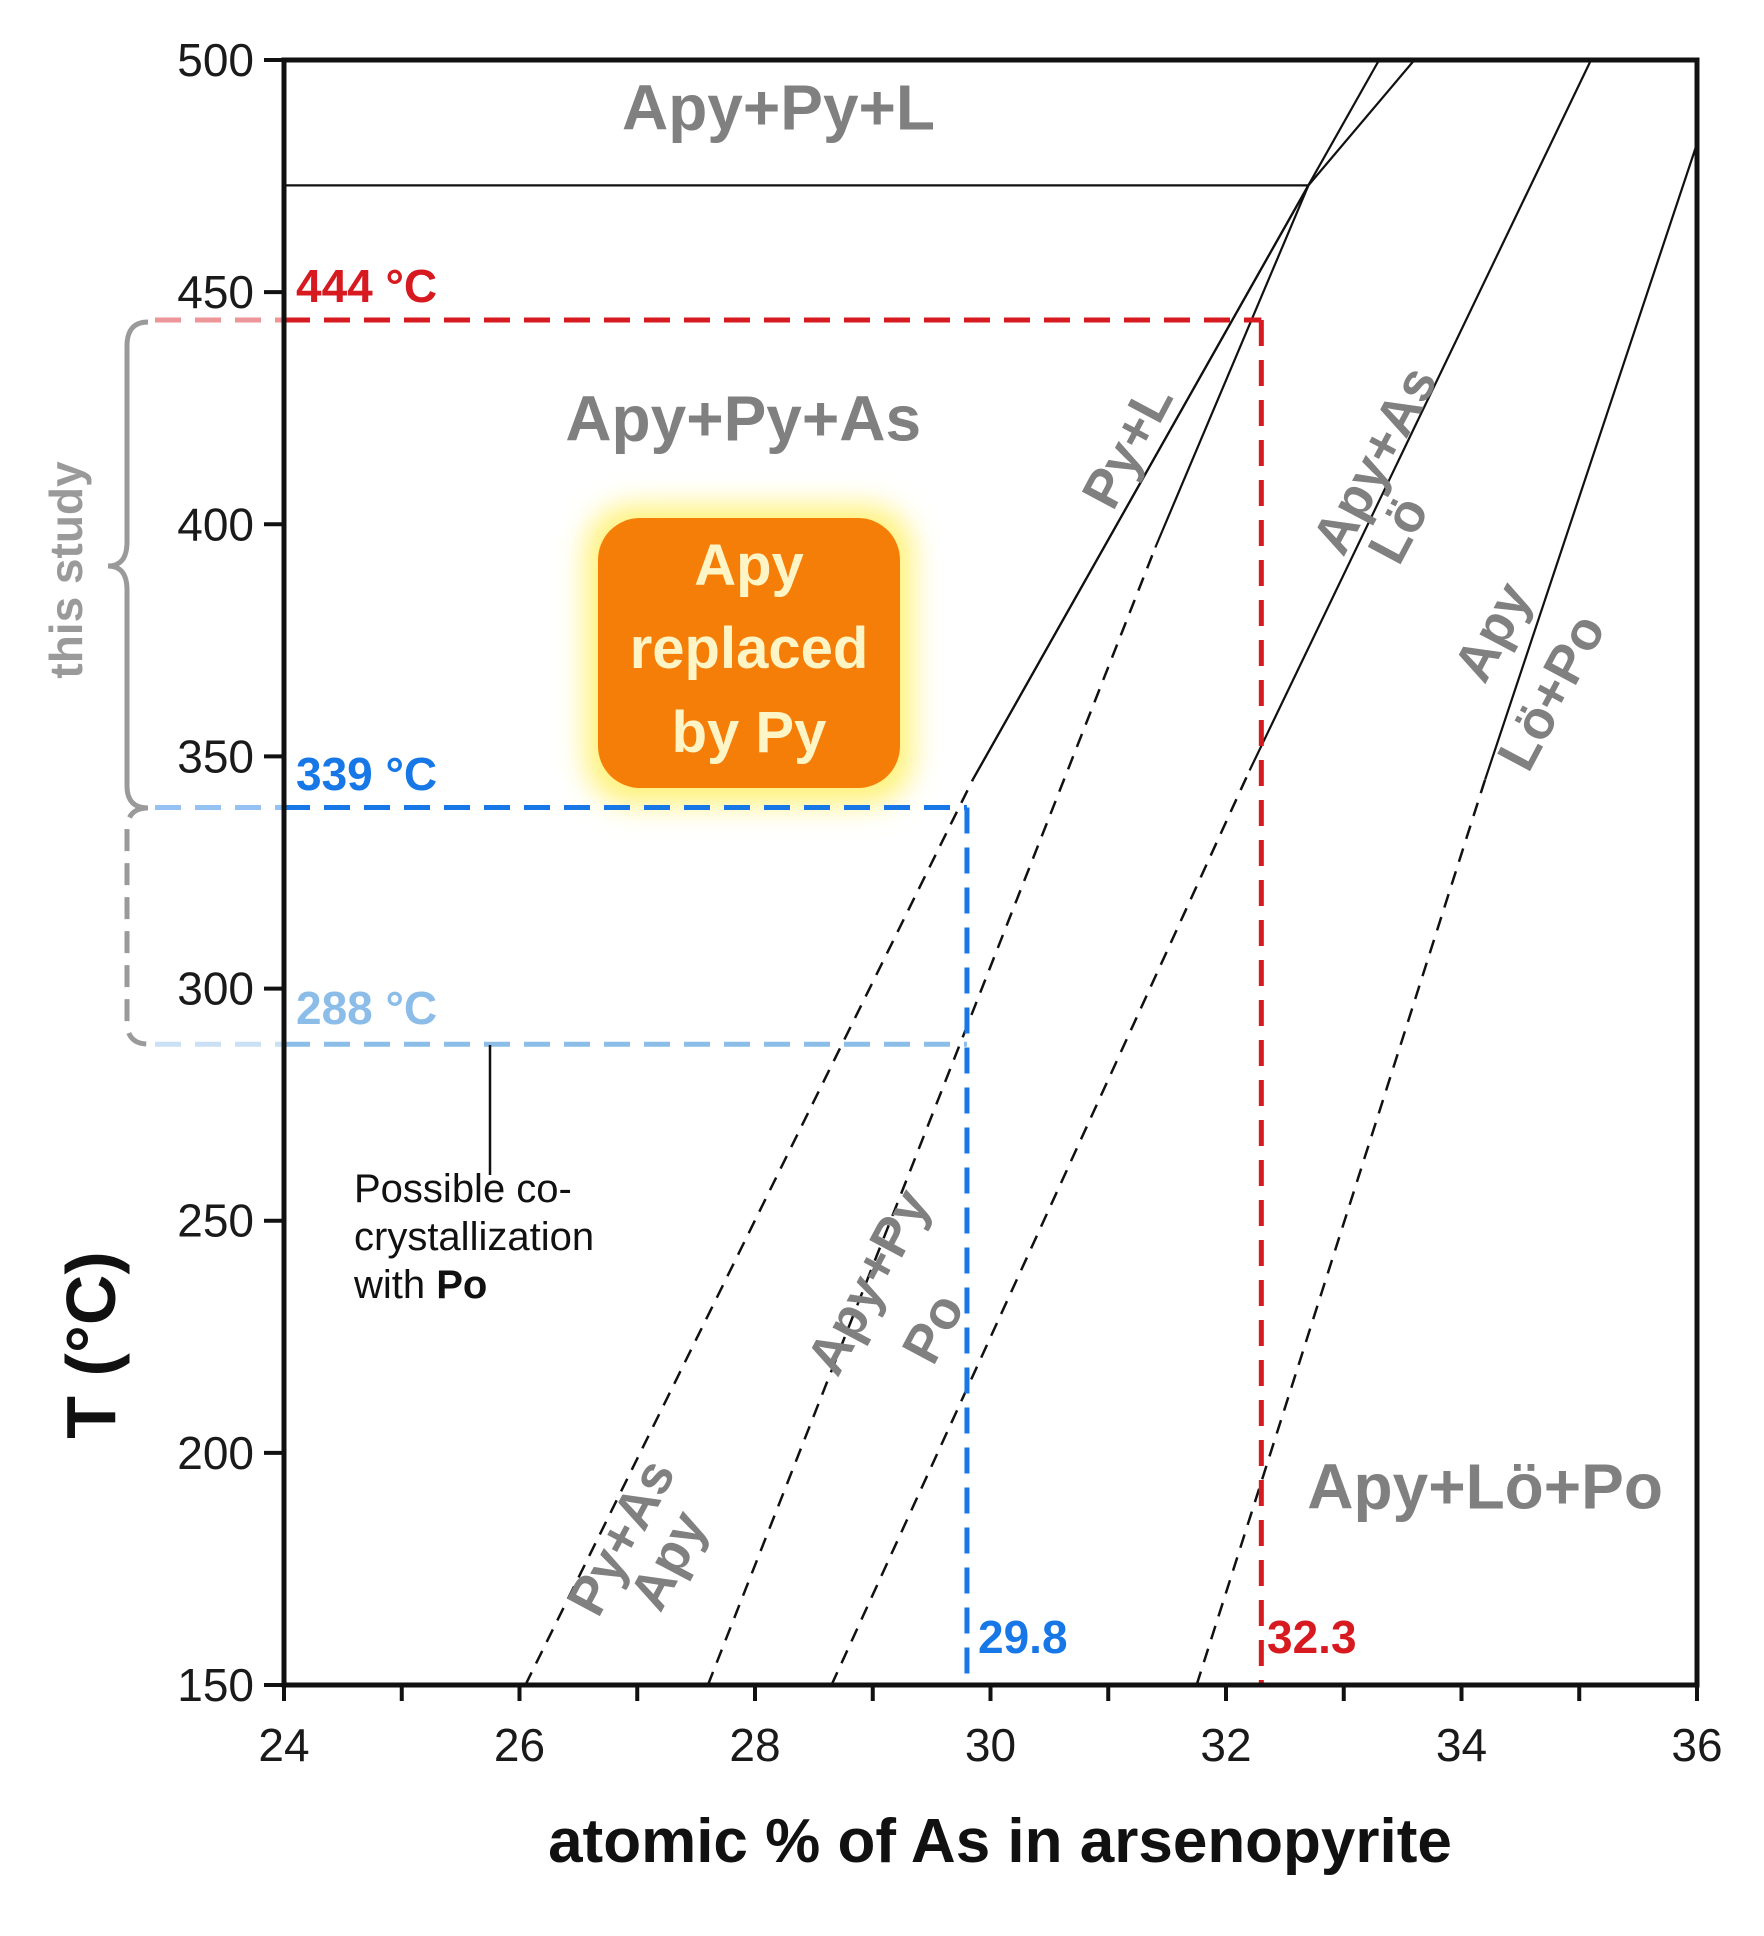 This screenshot has width=1764, height=1936. Describe the element at coordinates (778, 108) in the screenshot. I see `region-label: Apy+Py+L` at that location.